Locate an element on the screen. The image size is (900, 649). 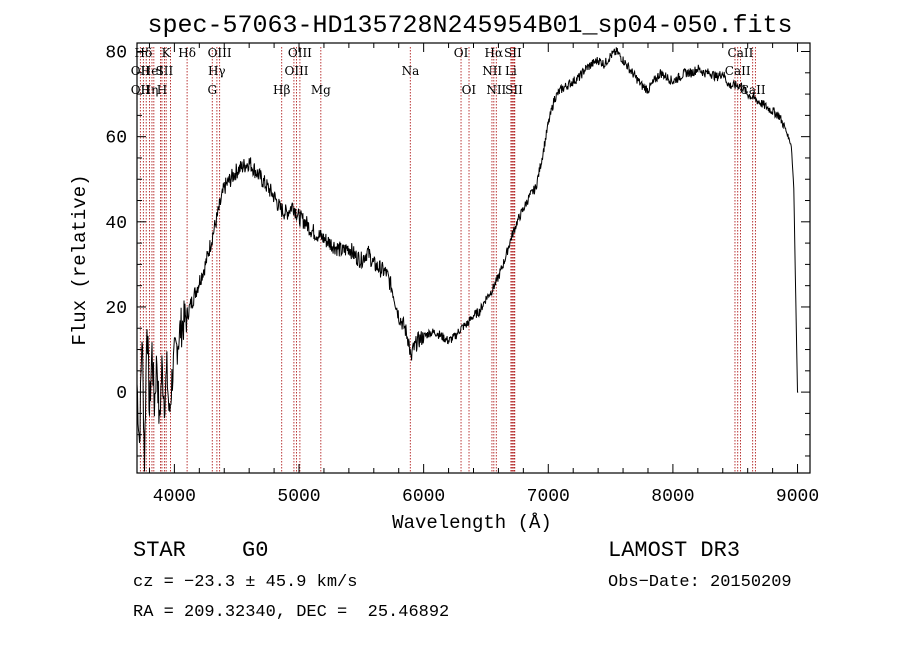
x-tick-label: 7000 is located at coordinates (548, 497).